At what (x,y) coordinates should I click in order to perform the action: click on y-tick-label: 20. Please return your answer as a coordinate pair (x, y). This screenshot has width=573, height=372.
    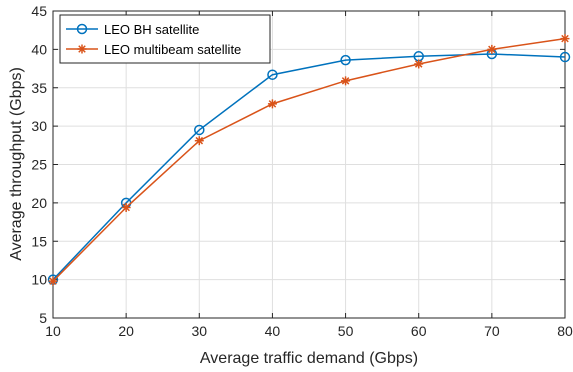
    Looking at the image, I should click on (39, 203).